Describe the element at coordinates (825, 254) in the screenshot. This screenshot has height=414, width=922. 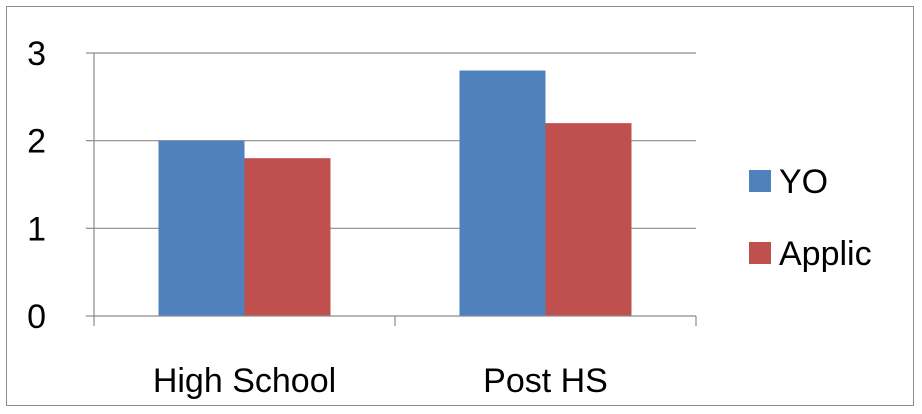
I see `legend-label-applic: Applic` at that location.